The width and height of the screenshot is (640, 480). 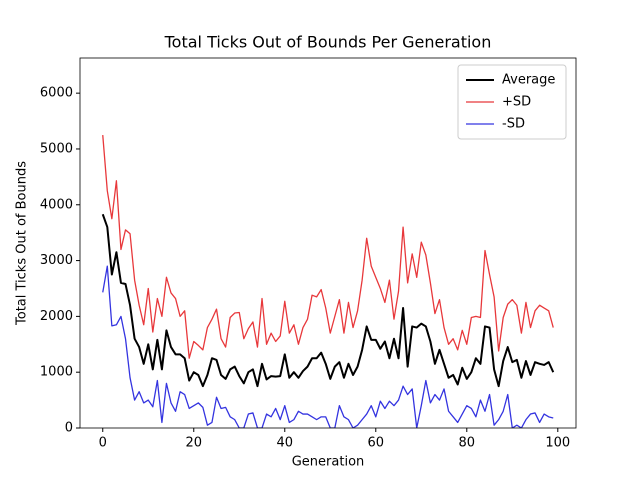 What do you see at coordinates (284, 443) in the screenshot?
I see `x-tick-label: 40` at bounding box center [284, 443].